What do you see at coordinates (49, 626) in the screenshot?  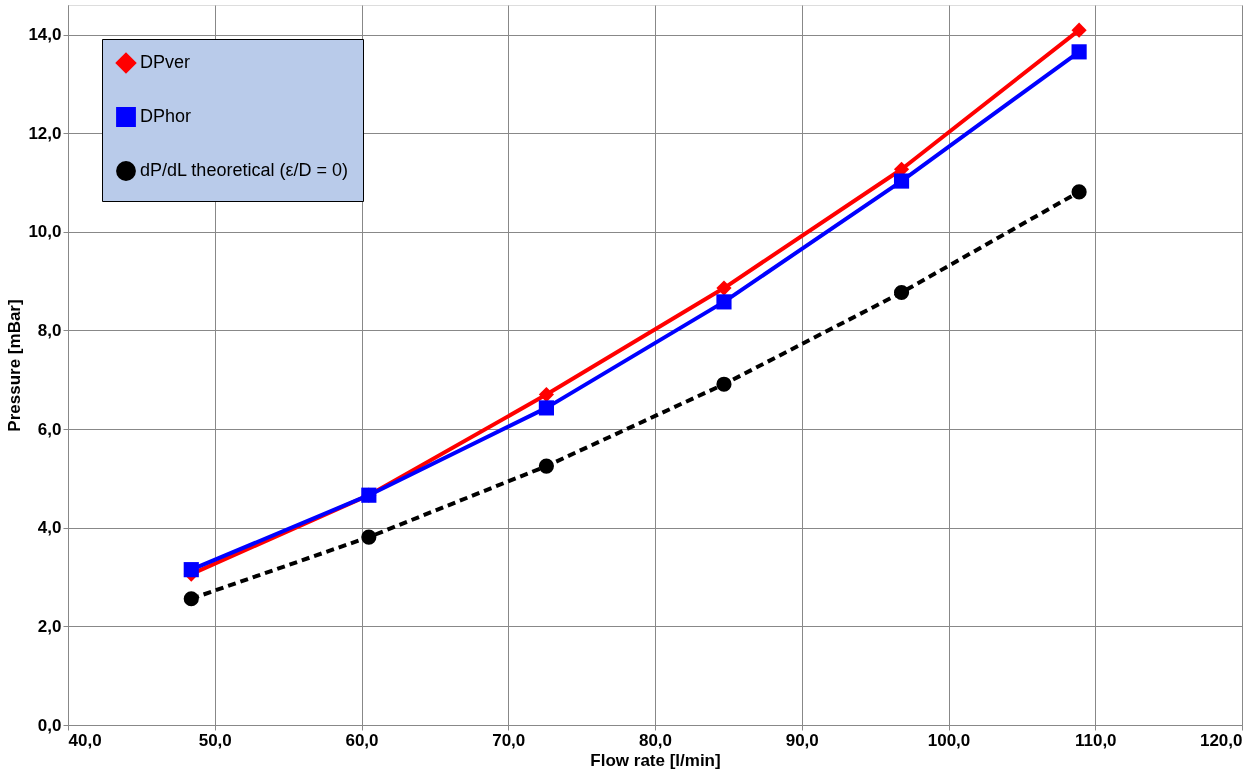 I see `y-tick-label: 2,0` at bounding box center [49, 626].